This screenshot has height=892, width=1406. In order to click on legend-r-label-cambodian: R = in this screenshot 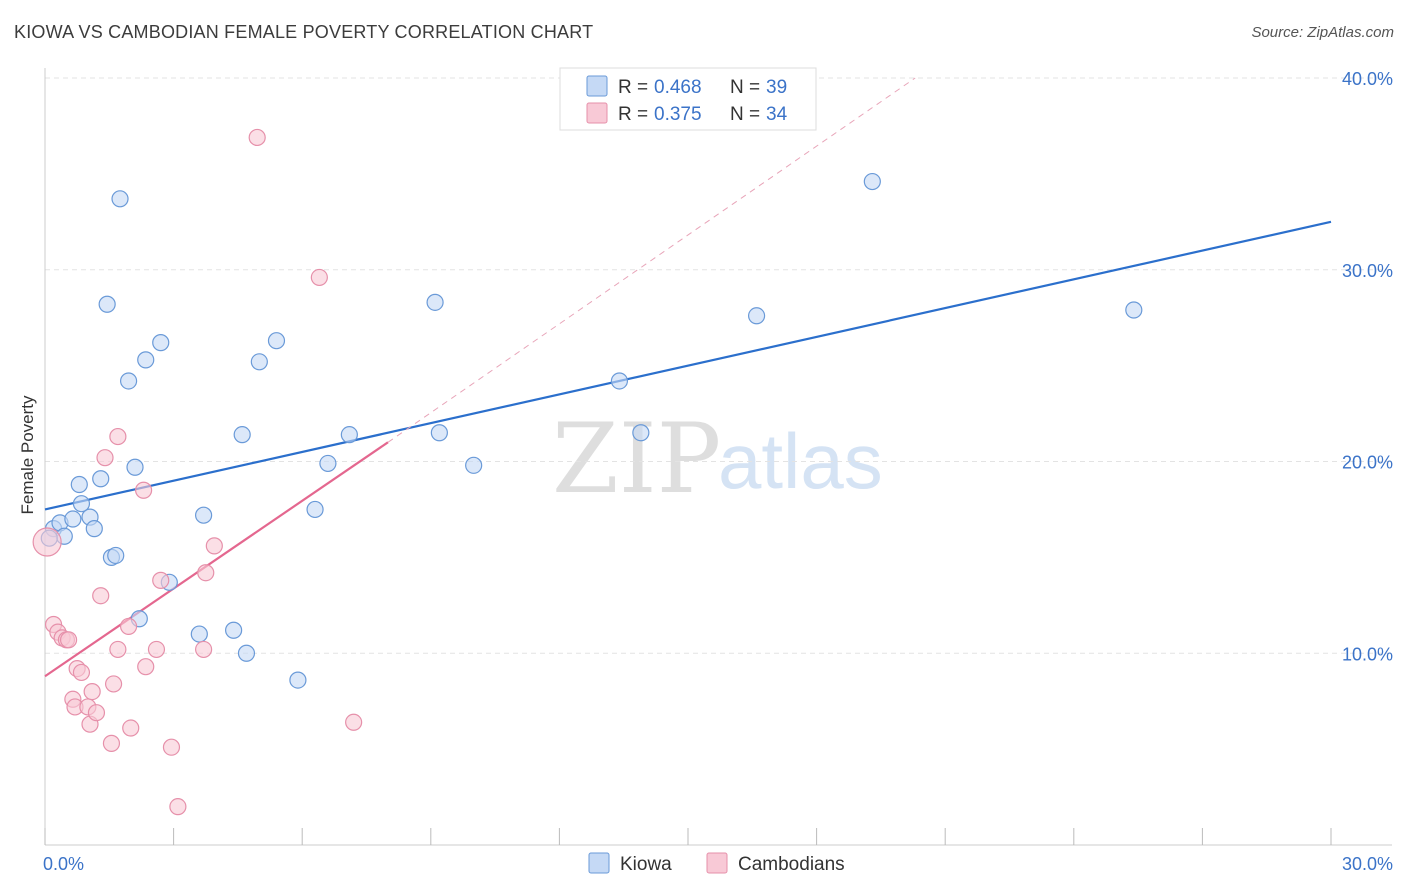, I will do `click(633, 114)`.